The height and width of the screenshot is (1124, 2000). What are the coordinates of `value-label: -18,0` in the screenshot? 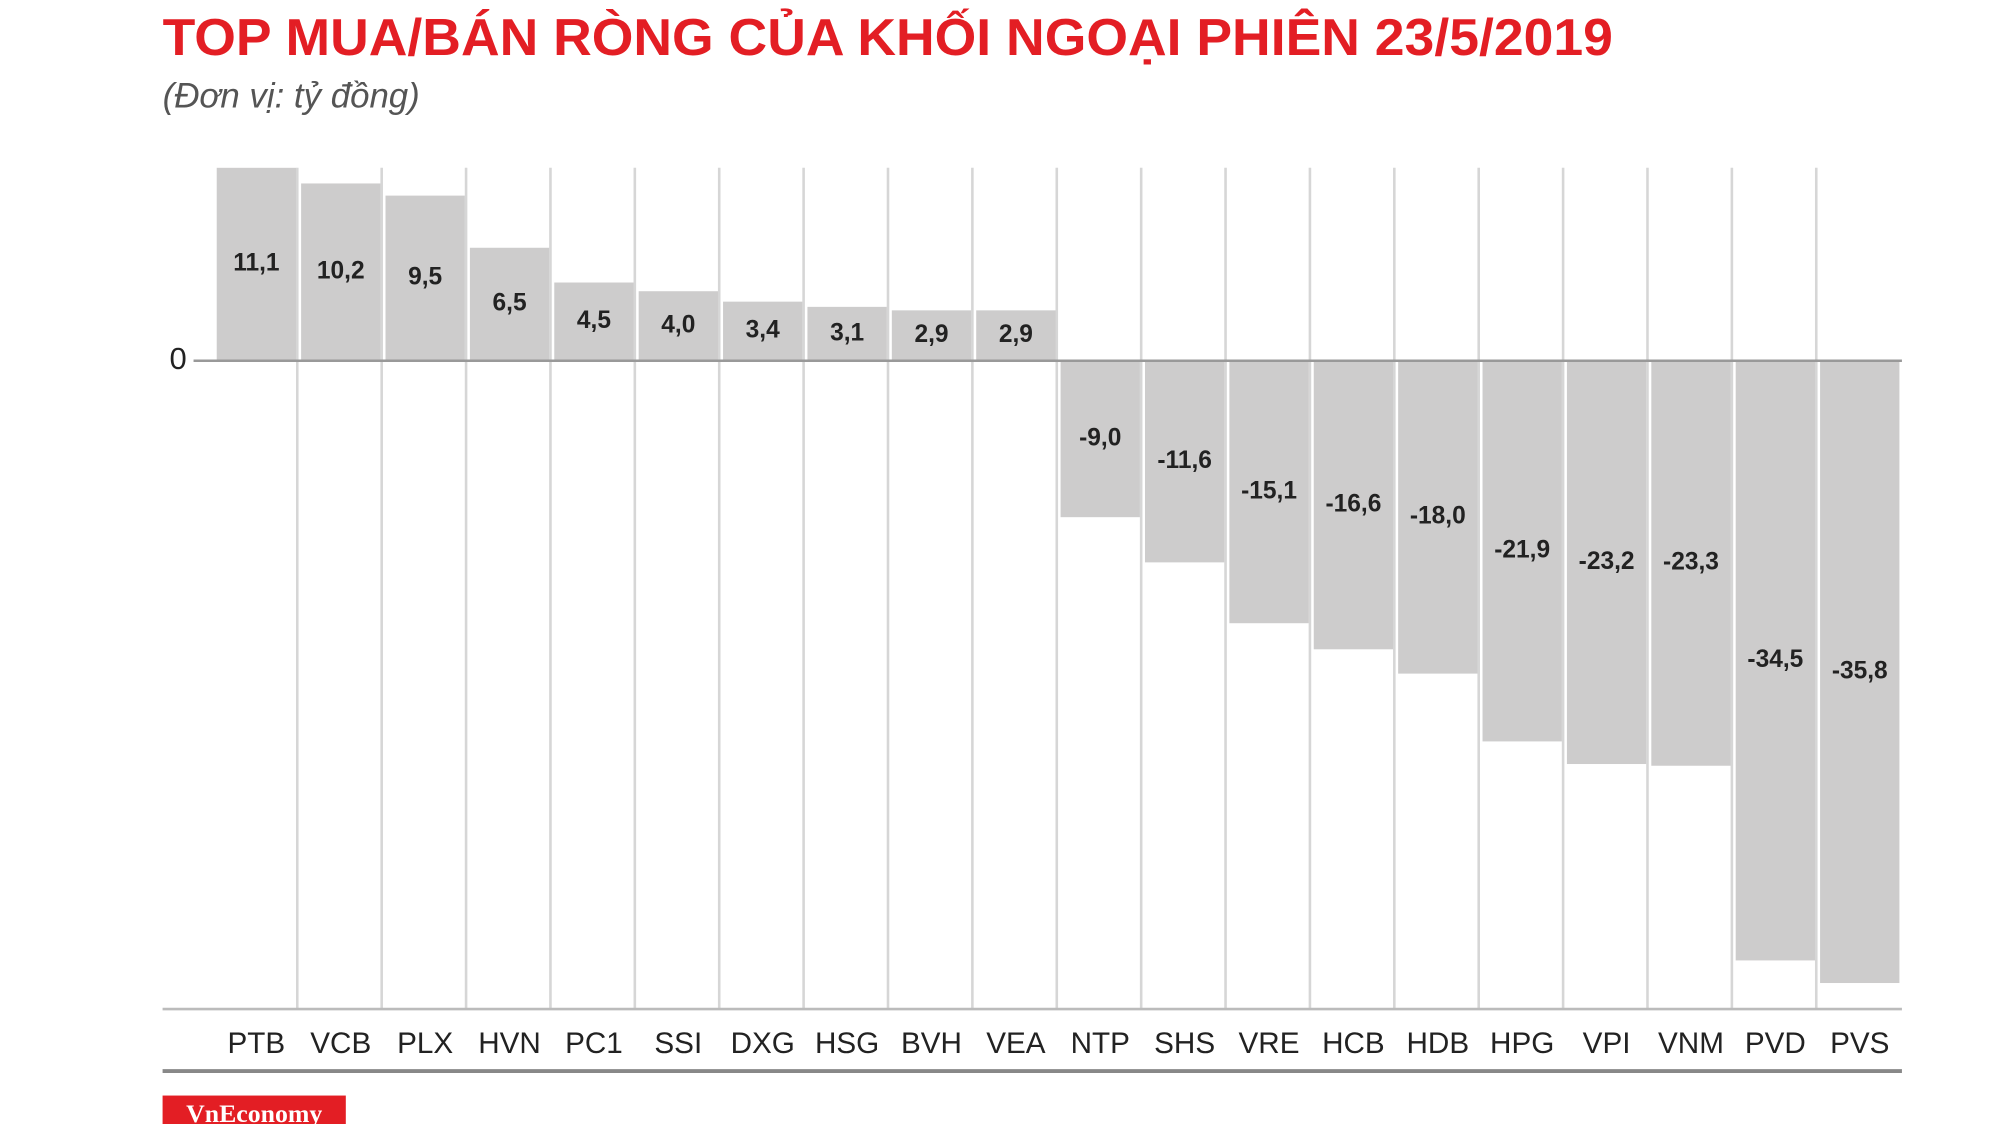 It's located at (1438, 516).